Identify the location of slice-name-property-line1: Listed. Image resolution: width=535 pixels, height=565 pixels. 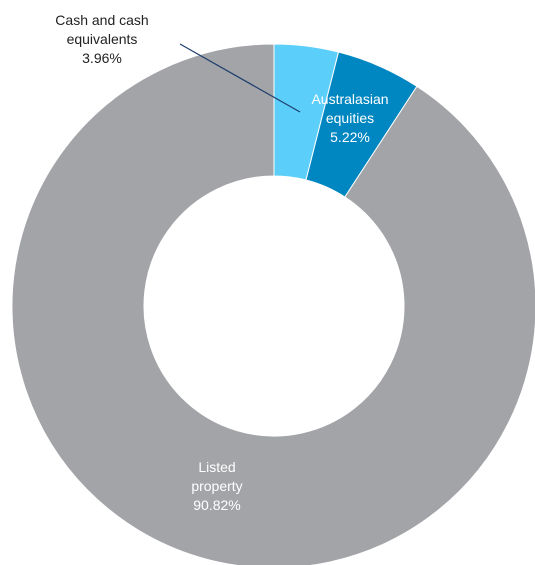
(217, 467).